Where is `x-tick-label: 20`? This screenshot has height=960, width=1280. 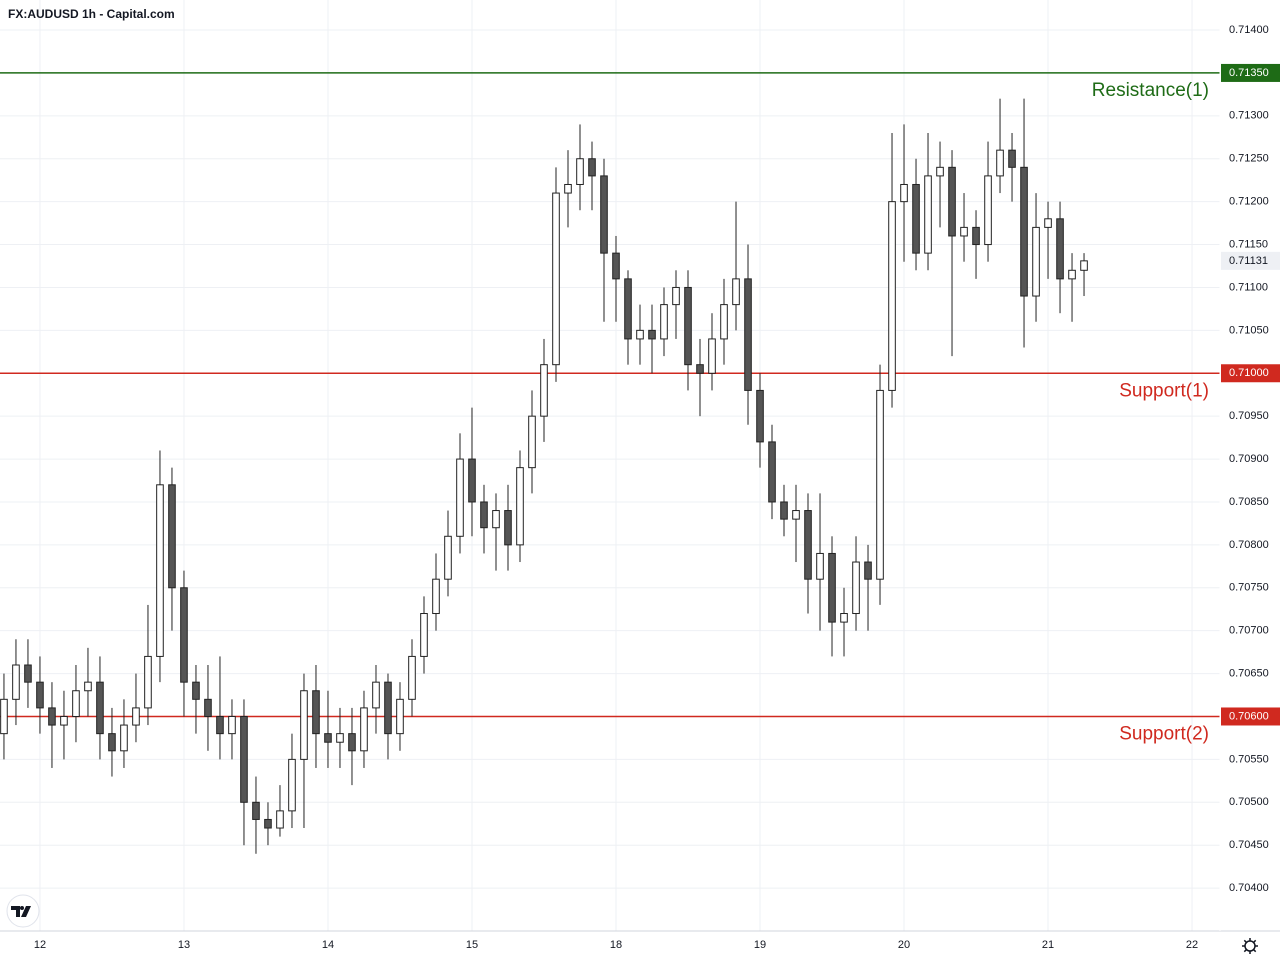 x-tick-label: 20 is located at coordinates (904, 945).